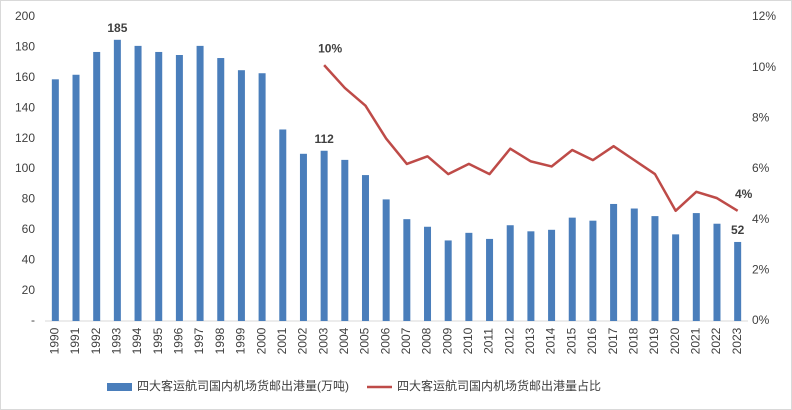 The width and height of the screenshot is (792, 410). Describe the element at coordinates (530, 340) in the screenshot. I see `x-tick-label: 2013` at that location.